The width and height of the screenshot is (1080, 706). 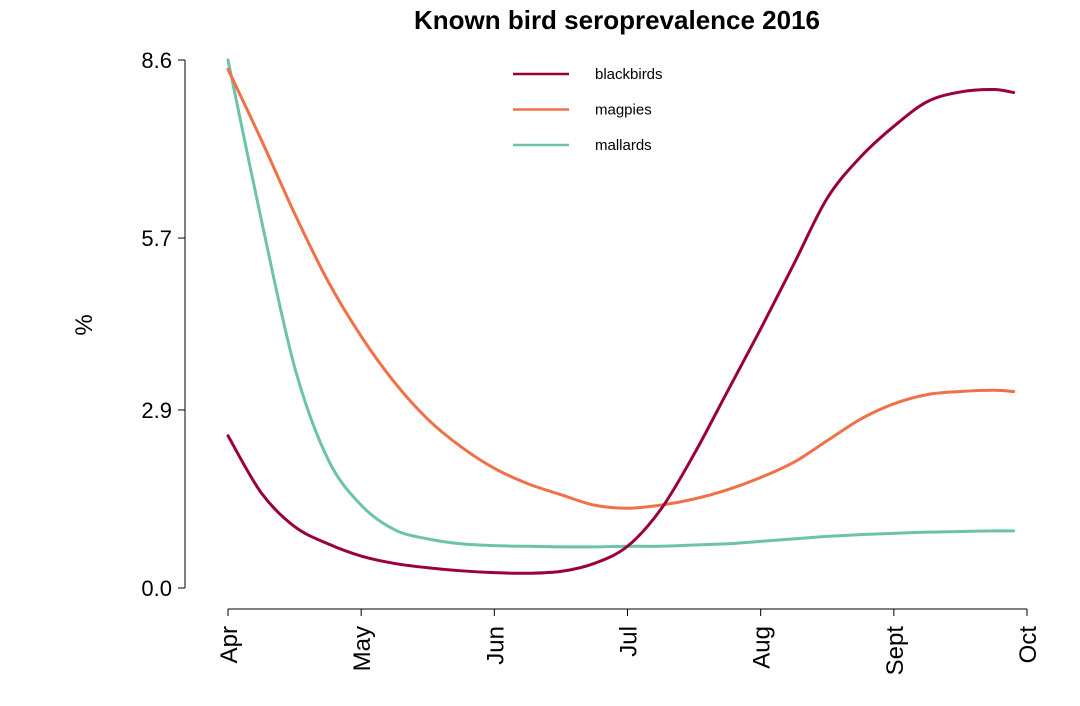 What do you see at coordinates (362, 648) in the screenshot?
I see `x-tick-label: May` at bounding box center [362, 648].